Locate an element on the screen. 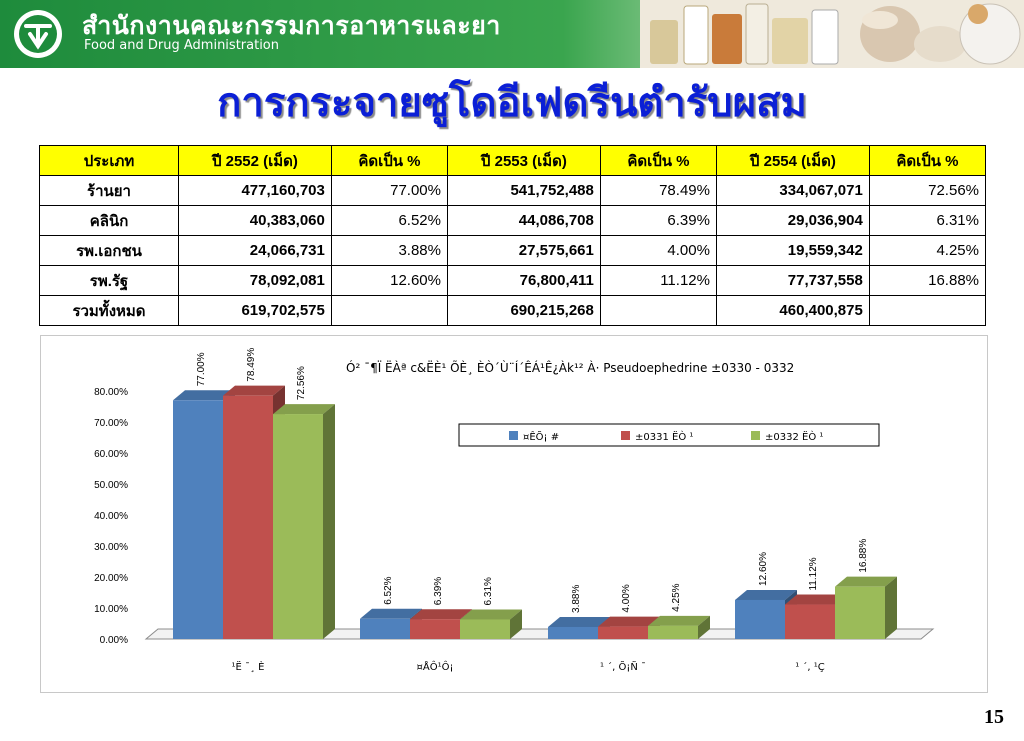 This screenshot has width=1024, height=741. row-category: ร้านยา is located at coordinates (109, 190).